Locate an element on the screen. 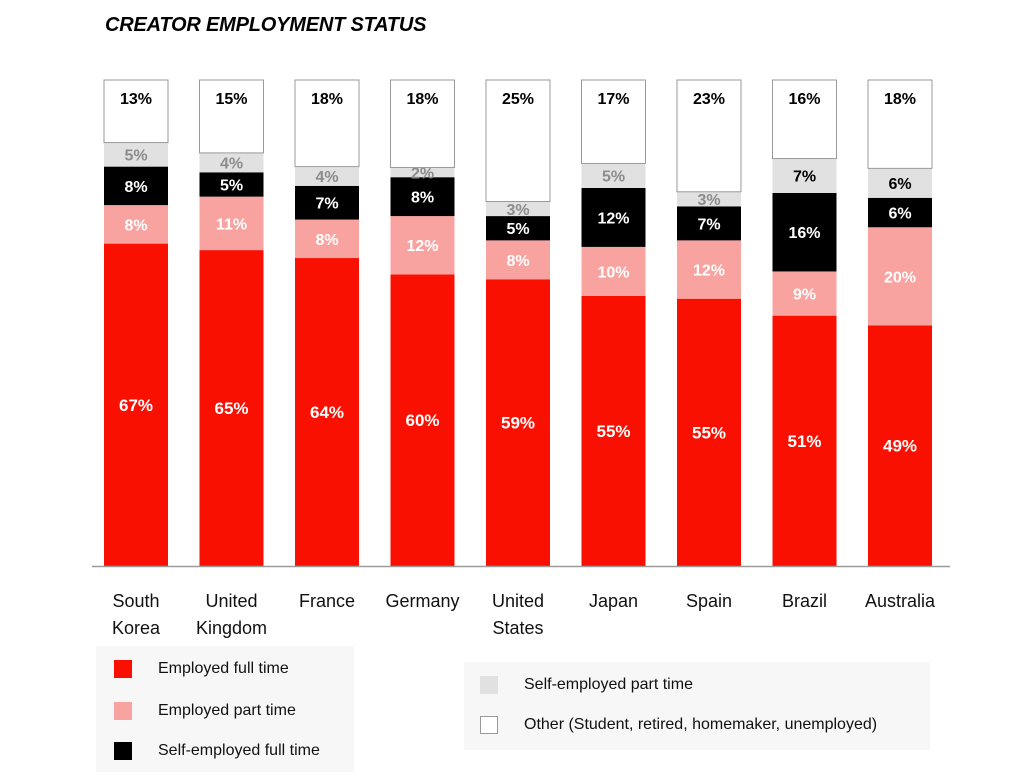 The height and width of the screenshot is (776, 1024). bar-segment-south-korea-employed-part-time is located at coordinates (136, 224).